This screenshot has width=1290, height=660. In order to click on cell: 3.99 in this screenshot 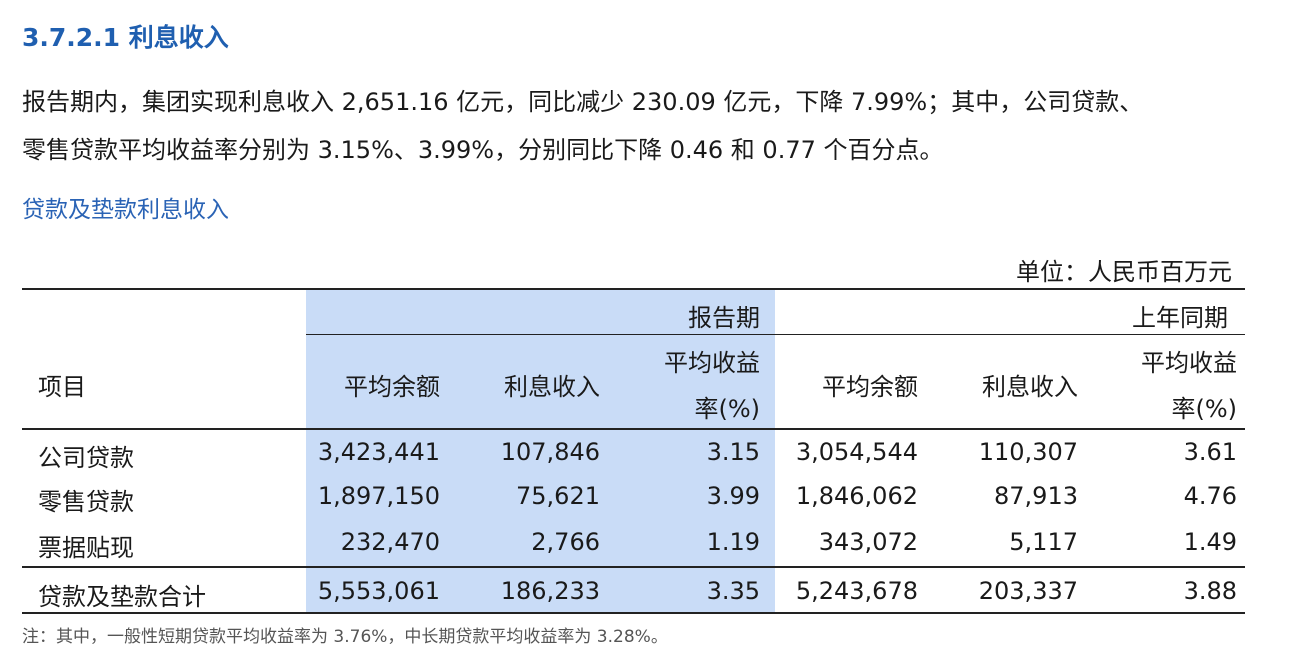, I will do `click(733, 496)`.